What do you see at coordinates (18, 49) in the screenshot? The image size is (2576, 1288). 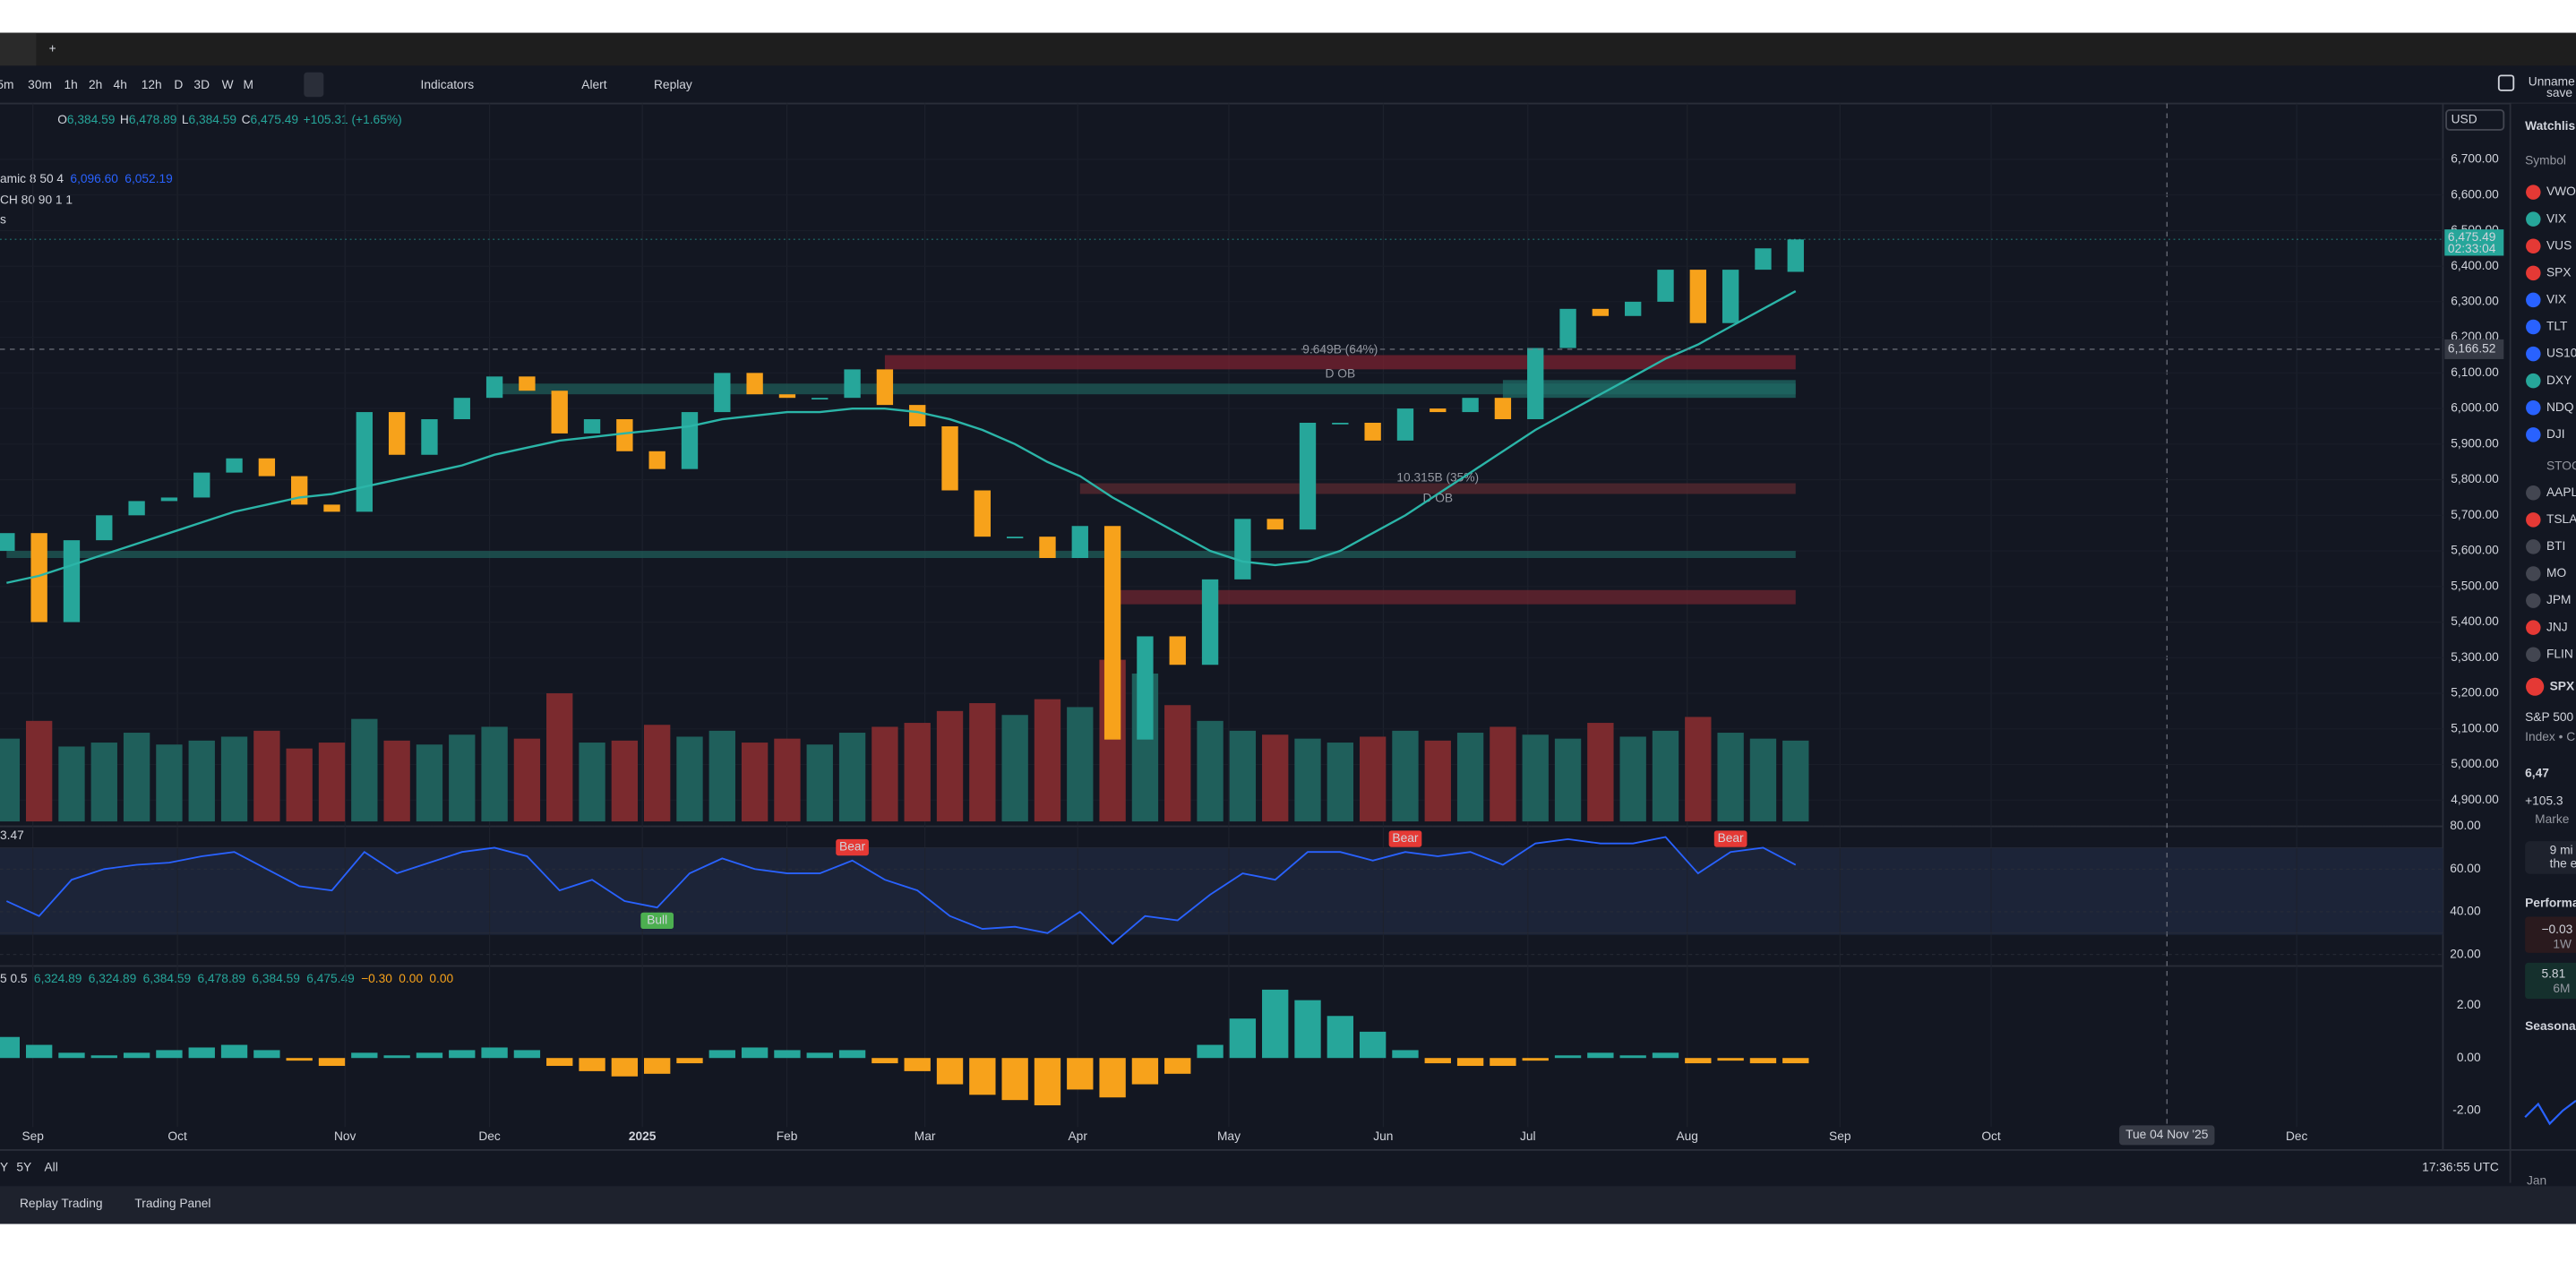 I see `active-tab` at bounding box center [18, 49].